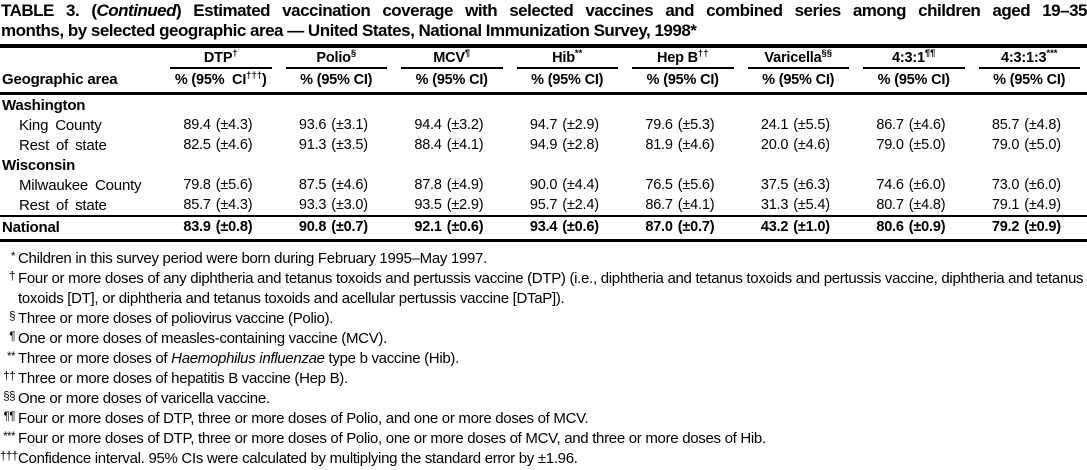  I want to click on footnote-marker: *, so click(13, 257).